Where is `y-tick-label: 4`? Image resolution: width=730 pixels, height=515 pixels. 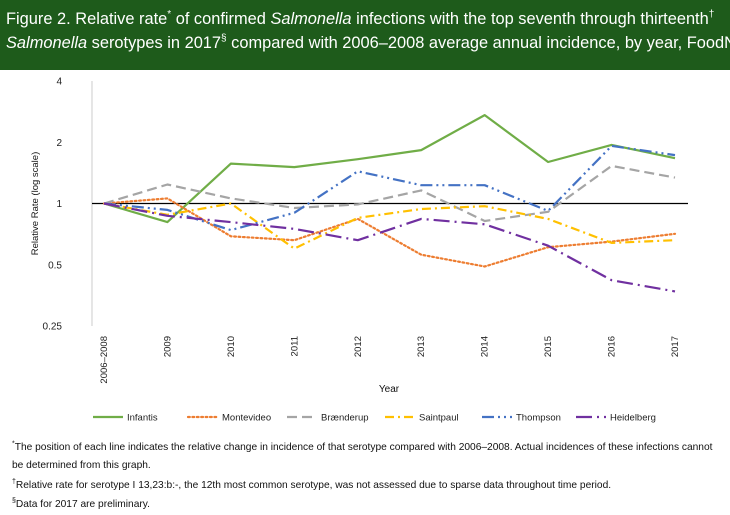 y-tick-label: 4 is located at coordinates (59, 82).